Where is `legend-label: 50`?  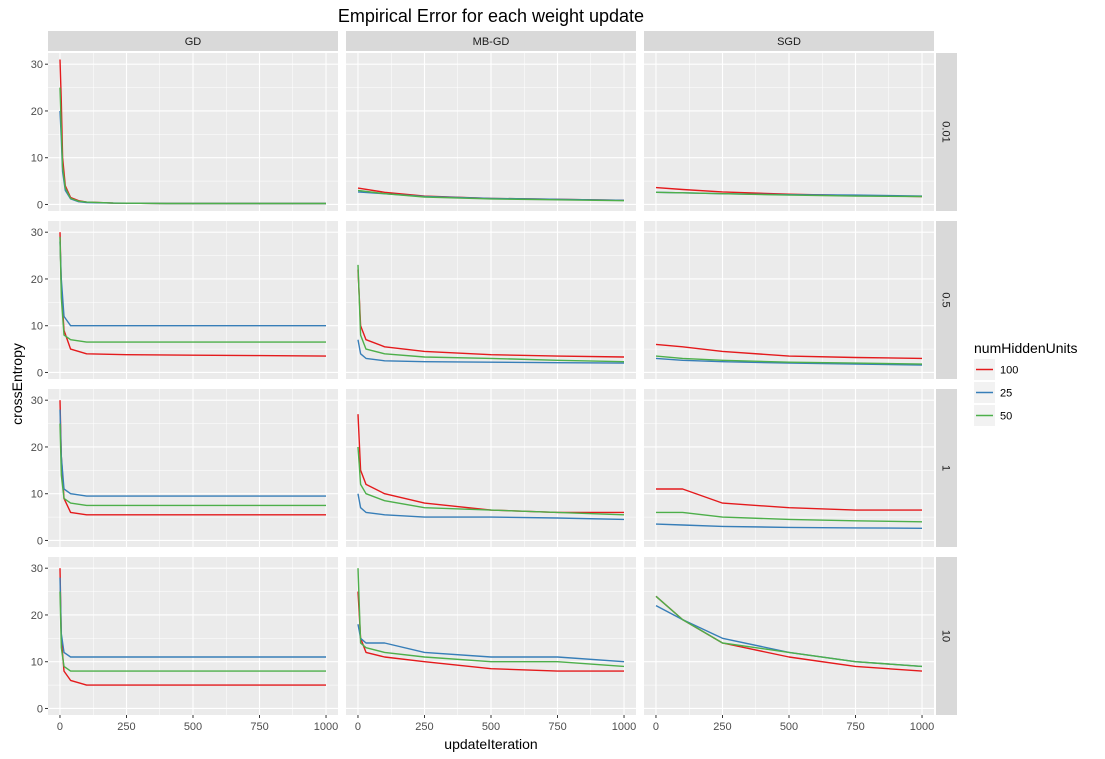
legend-label: 50 is located at coordinates (1006, 417).